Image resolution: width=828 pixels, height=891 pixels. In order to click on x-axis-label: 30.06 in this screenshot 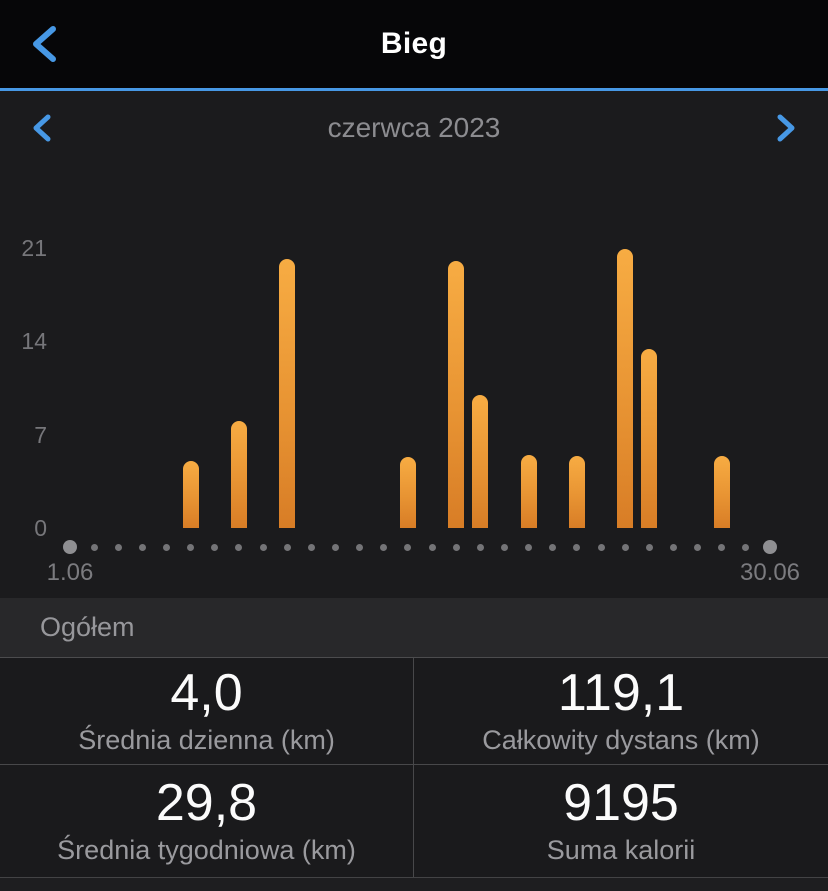, I will do `click(770, 572)`.